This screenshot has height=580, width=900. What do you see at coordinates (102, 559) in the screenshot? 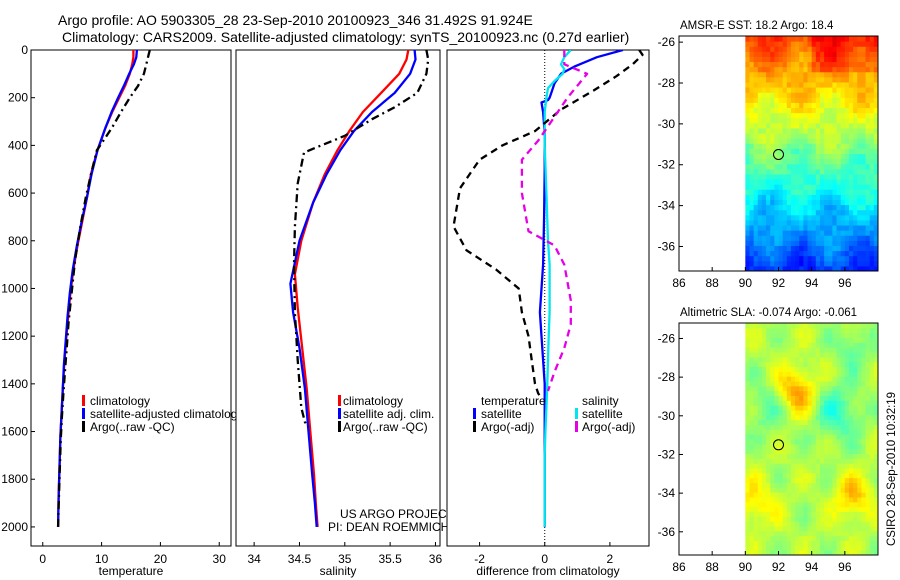
I see `temperature-xtick-label-1: 10` at bounding box center [102, 559].